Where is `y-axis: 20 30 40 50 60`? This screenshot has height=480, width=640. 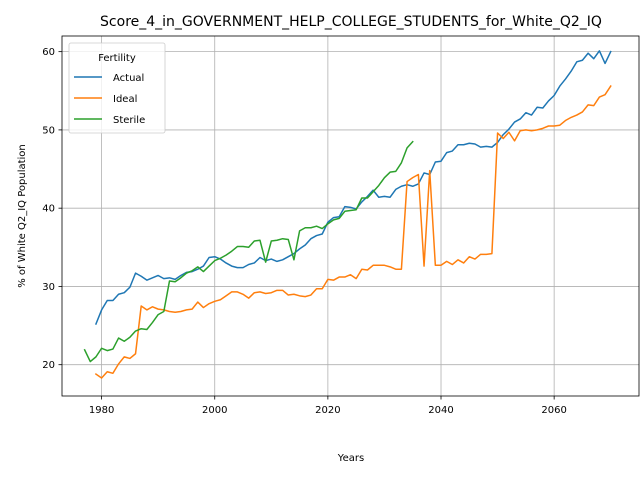
y-axis: 20 30 40 50 60 is located at coordinates (52, 209).